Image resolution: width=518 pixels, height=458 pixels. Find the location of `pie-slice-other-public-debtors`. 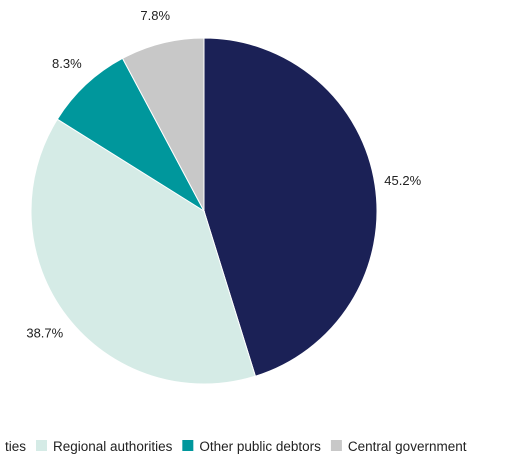

pie-slice-other-public-debtors is located at coordinates (131, 135).